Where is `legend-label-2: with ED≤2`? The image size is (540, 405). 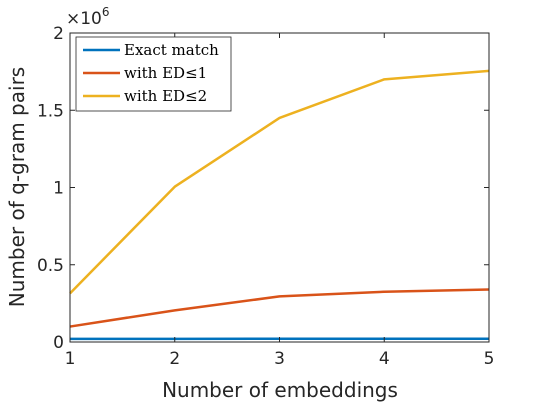
legend-label-2: with ED≤2 is located at coordinates (165, 96).